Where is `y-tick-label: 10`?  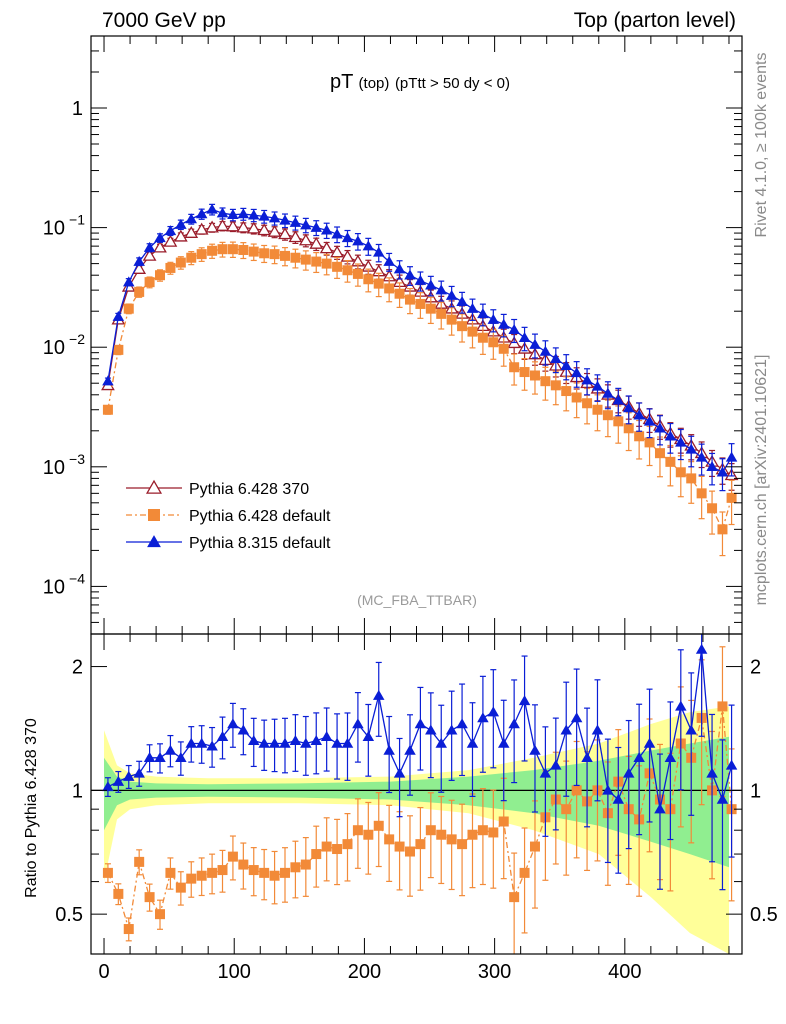 y-tick-label: 10 is located at coordinates (54, 348).